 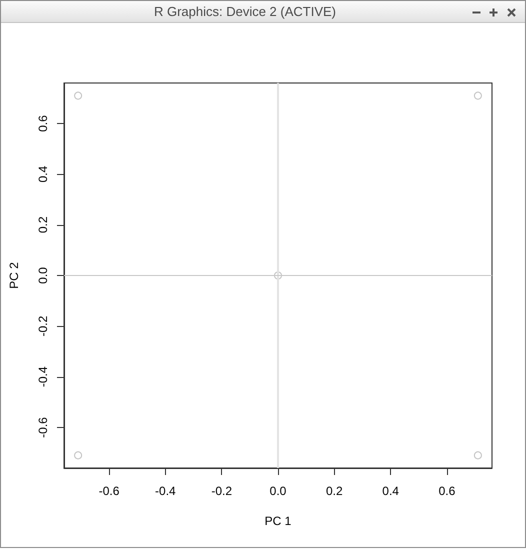 I want to click on y-tick-label: 0.4, so click(x=43, y=174).